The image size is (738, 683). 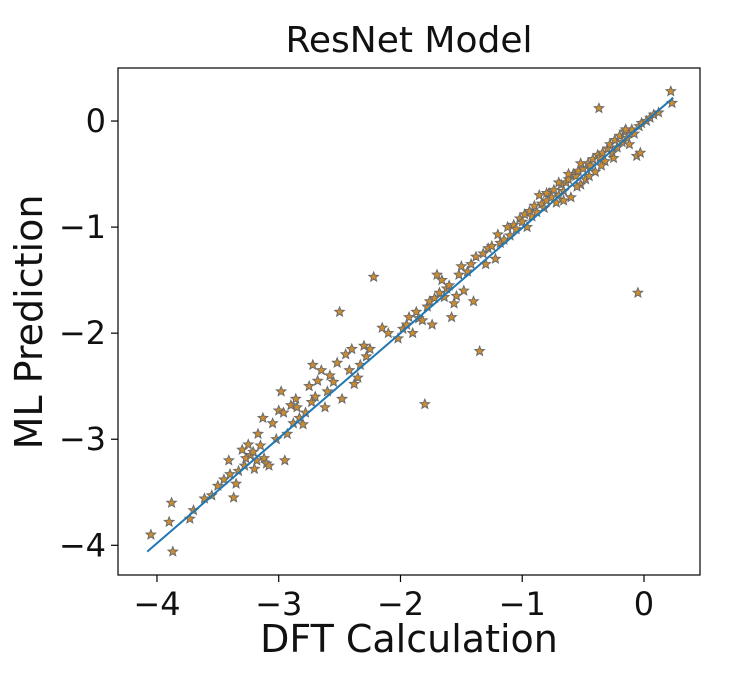 What do you see at coordinates (82, 545) in the screenshot?
I see `y-tick-label: −4` at bounding box center [82, 545].